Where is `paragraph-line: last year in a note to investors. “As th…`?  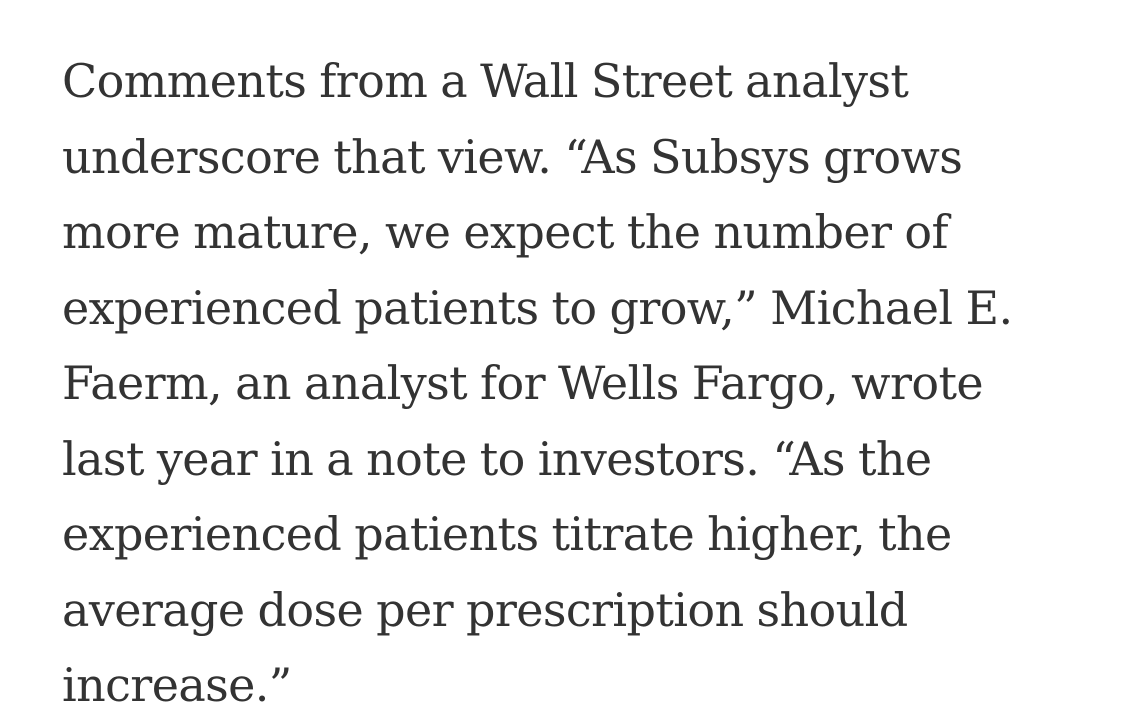
paragraph-line: last year in a note to investors. “As th… is located at coordinates (497, 458).